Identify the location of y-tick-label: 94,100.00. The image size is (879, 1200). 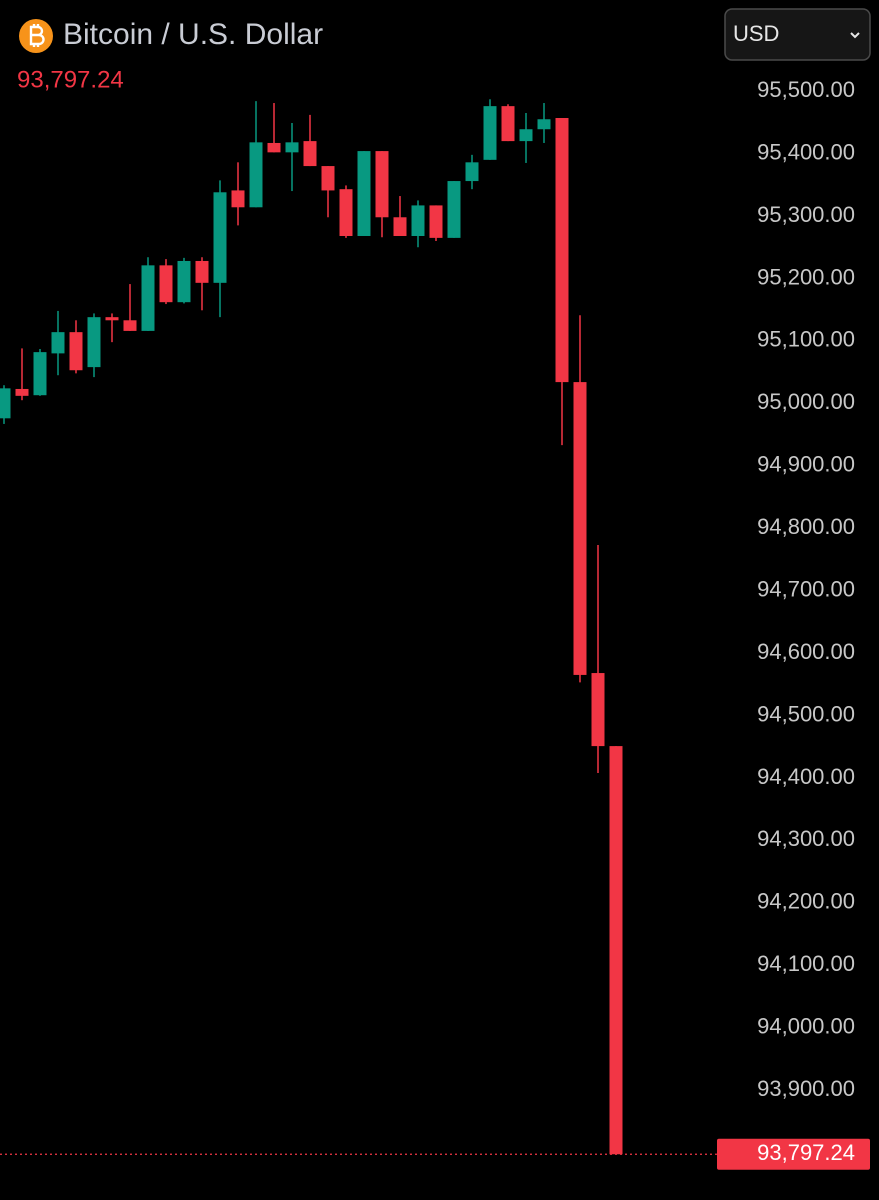
(806, 963).